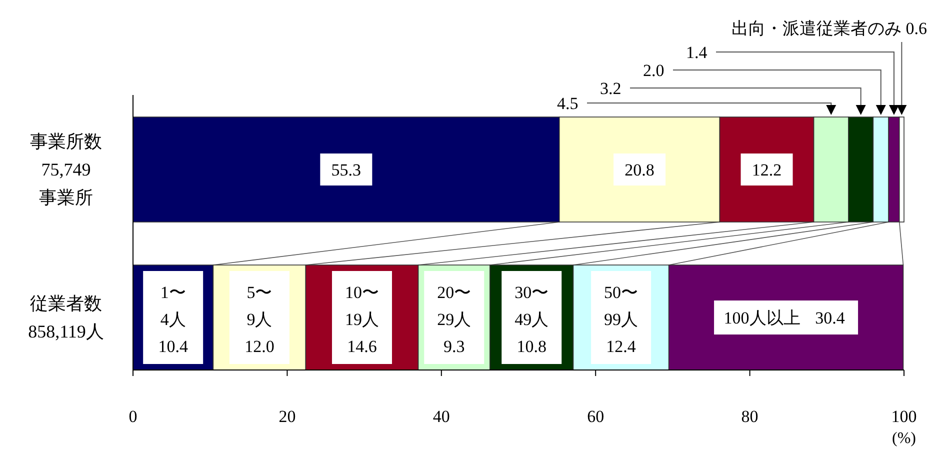 Image resolution: width=933 pixels, height=450 pixels. I want to click on data-label: 14.6, so click(362, 346).